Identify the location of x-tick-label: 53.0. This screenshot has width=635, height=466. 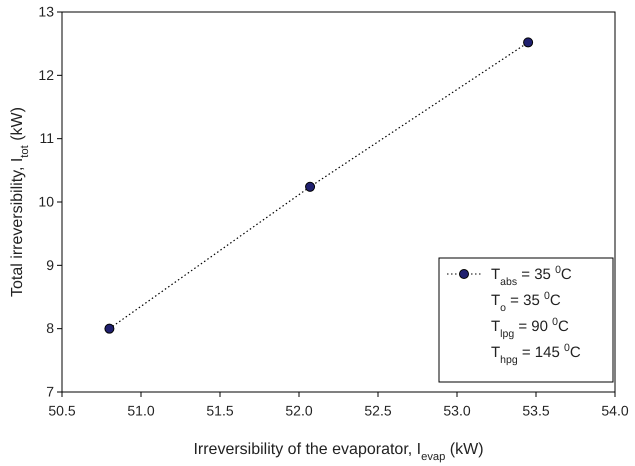
(457, 410).